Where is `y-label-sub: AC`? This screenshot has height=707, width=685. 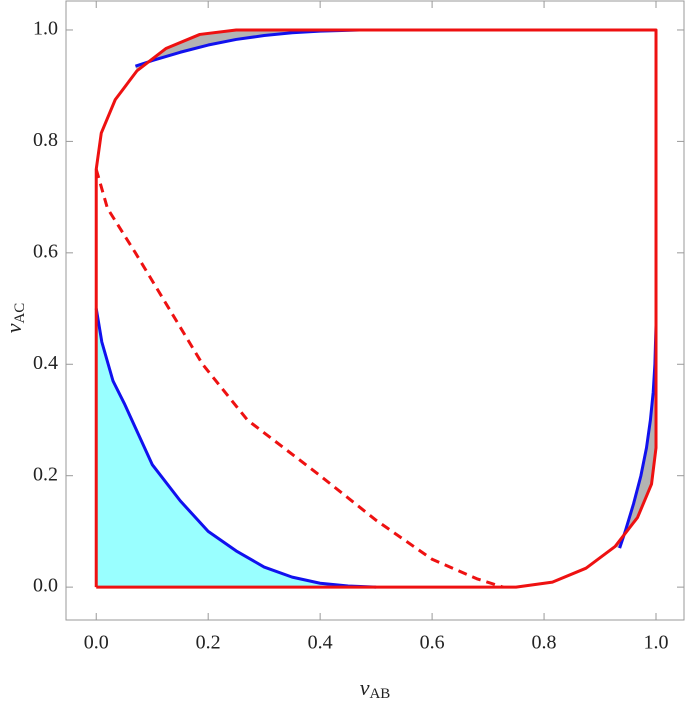
y-label-sub: AC is located at coordinates (20, 313).